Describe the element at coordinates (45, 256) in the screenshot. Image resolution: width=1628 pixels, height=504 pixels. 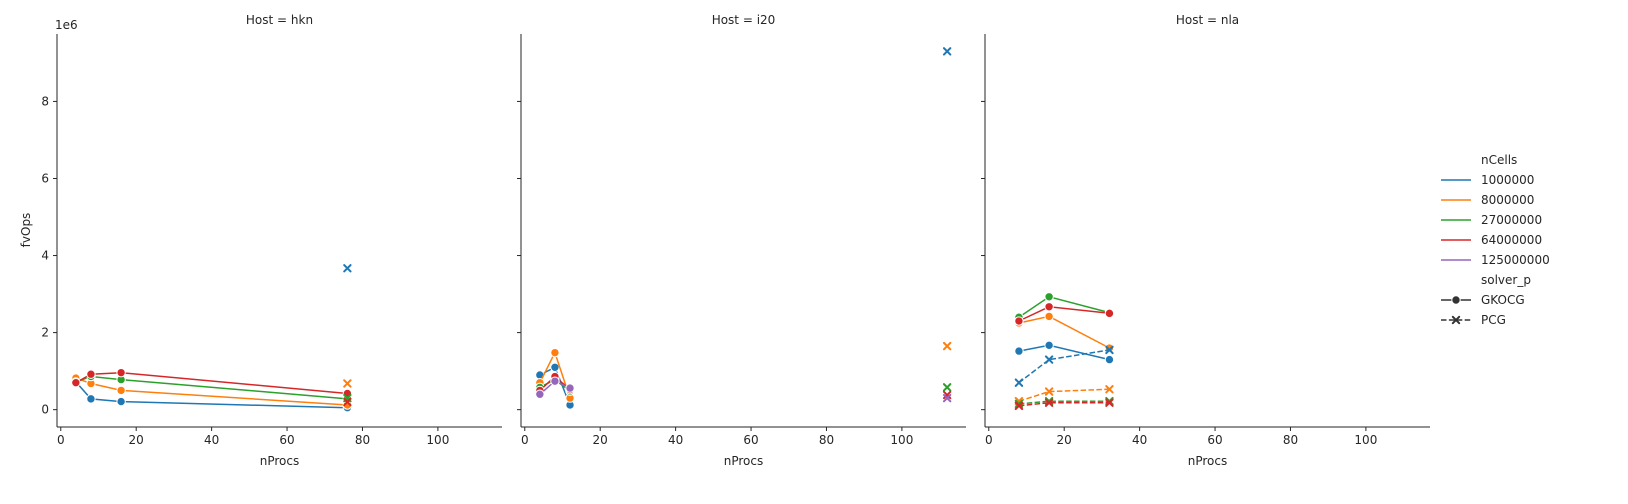
I see `y-tick-label: 4` at that location.